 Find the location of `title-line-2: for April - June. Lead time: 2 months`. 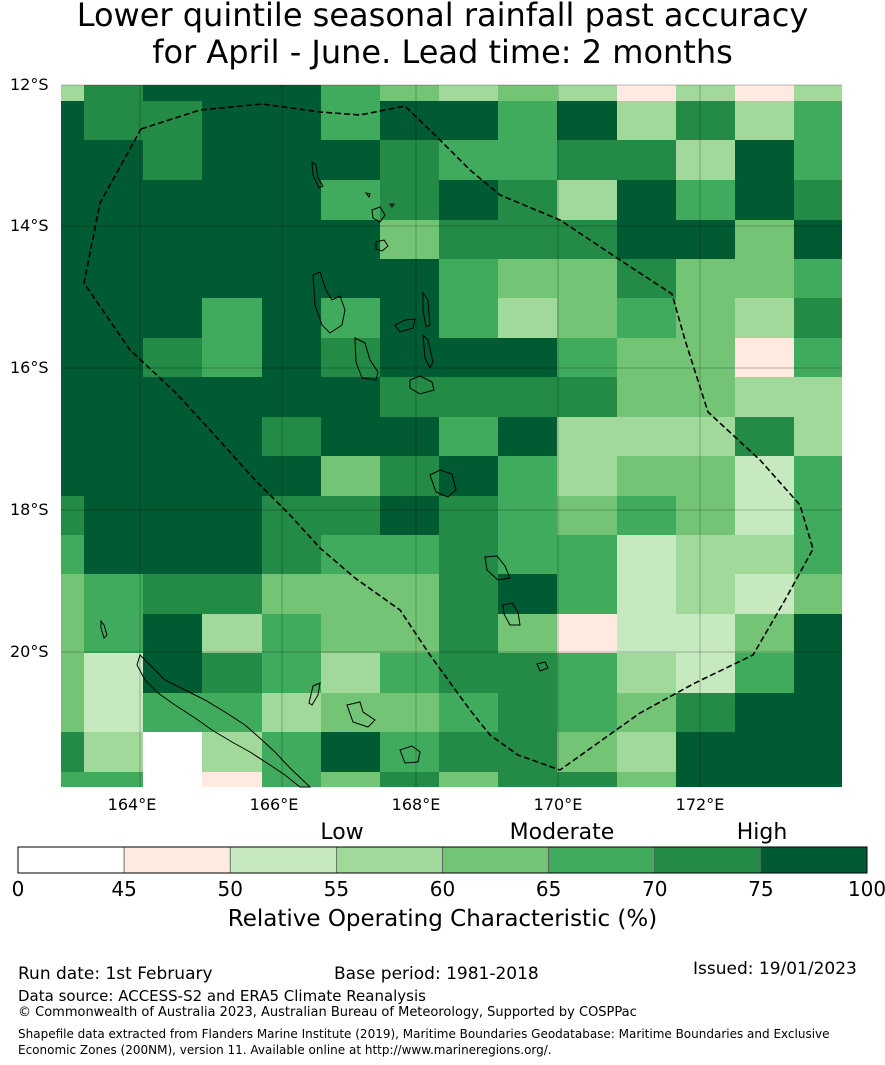

title-line-2: for April - June. Lead time: 2 months is located at coordinates (442, 52).